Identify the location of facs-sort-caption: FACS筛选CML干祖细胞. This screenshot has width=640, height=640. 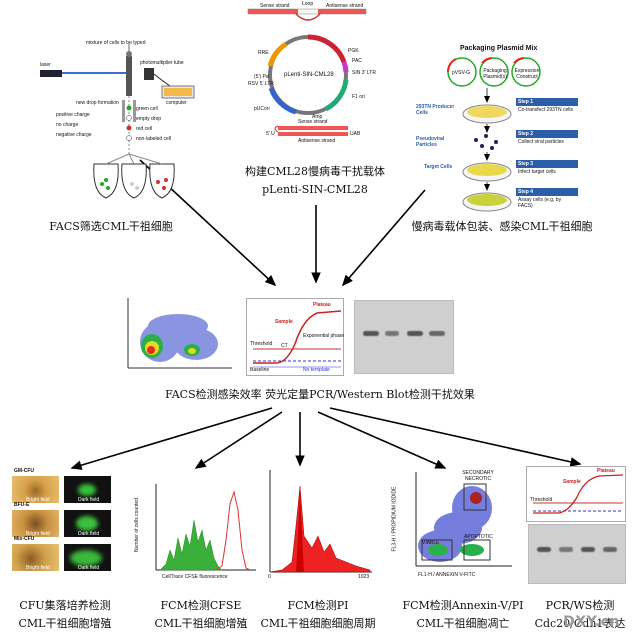
(111, 226).